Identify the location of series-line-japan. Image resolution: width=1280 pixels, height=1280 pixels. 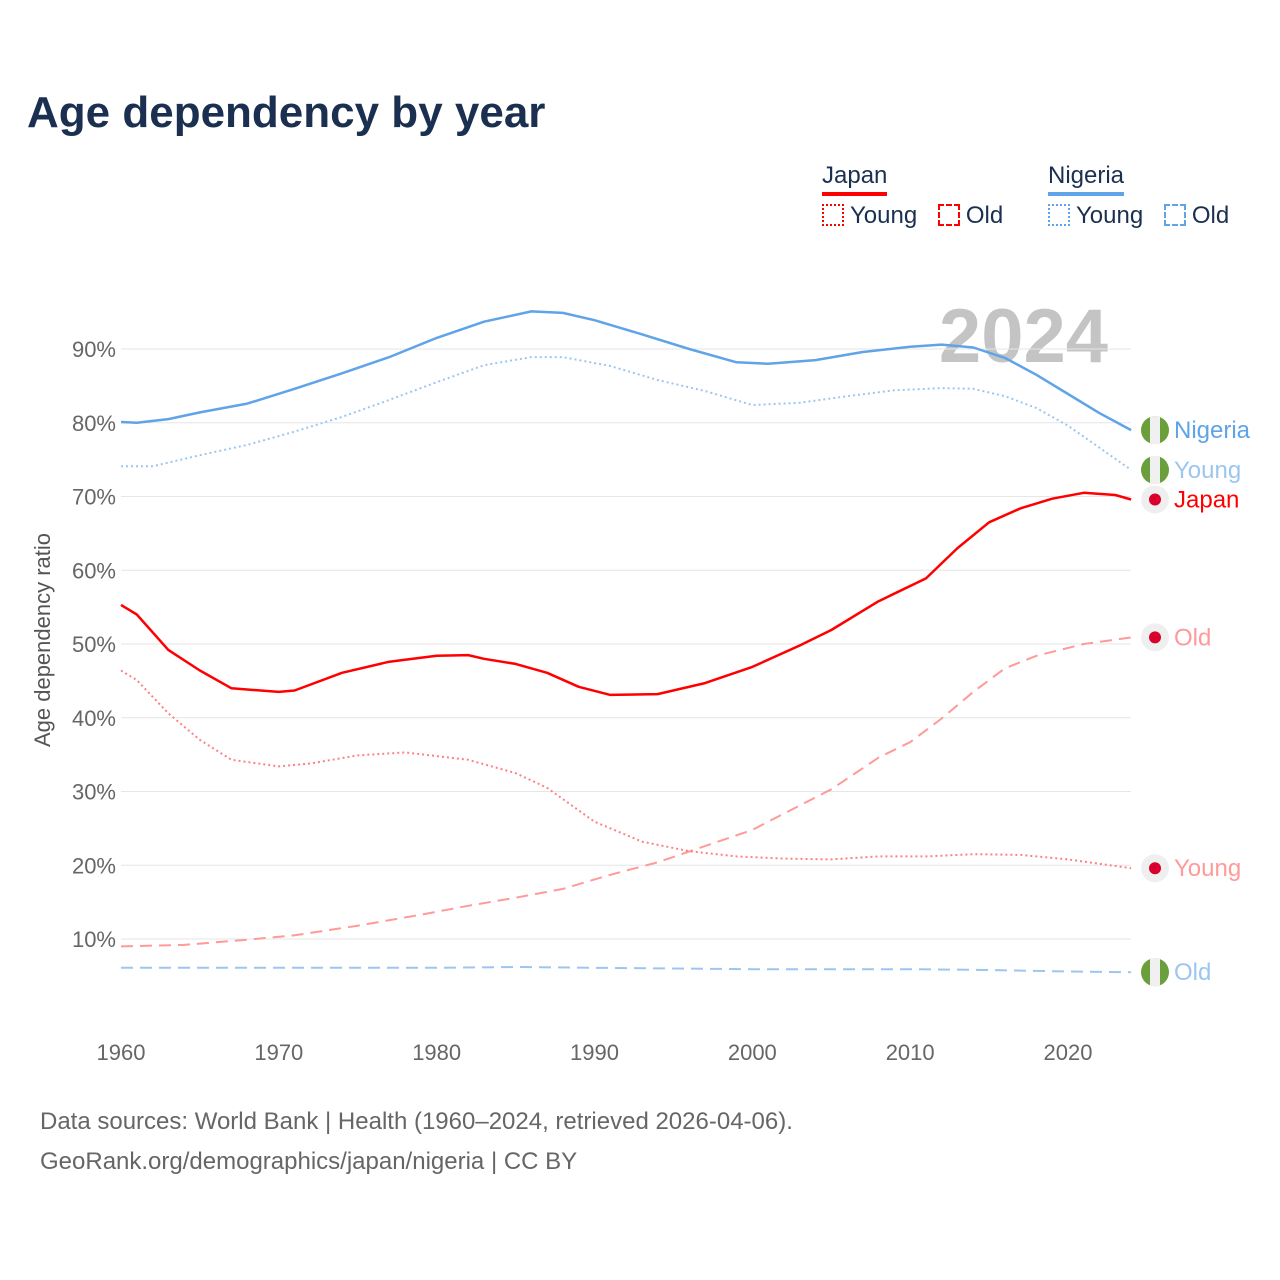
(626, 594).